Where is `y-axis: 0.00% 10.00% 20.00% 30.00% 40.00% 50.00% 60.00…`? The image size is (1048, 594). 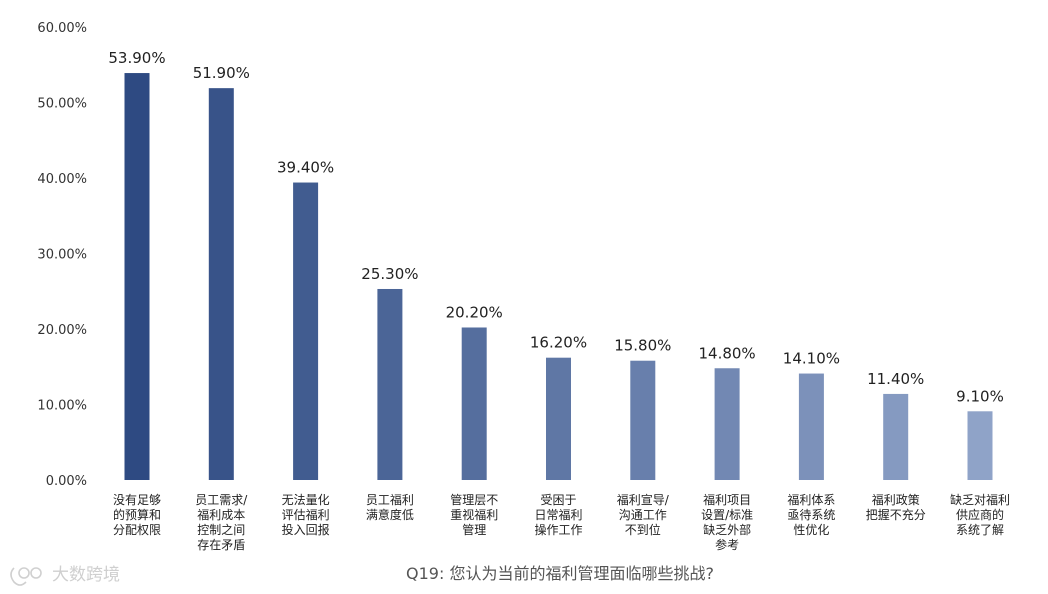
y-axis: 0.00% 10.00% 20.00% 30.00% 40.00% 50.00% 60.00… is located at coordinates (62, 255).